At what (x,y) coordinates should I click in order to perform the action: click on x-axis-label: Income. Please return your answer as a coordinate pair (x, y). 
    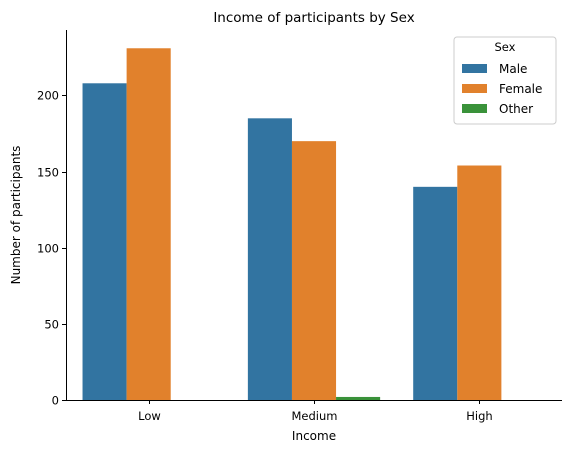
    Looking at the image, I should click on (314, 436).